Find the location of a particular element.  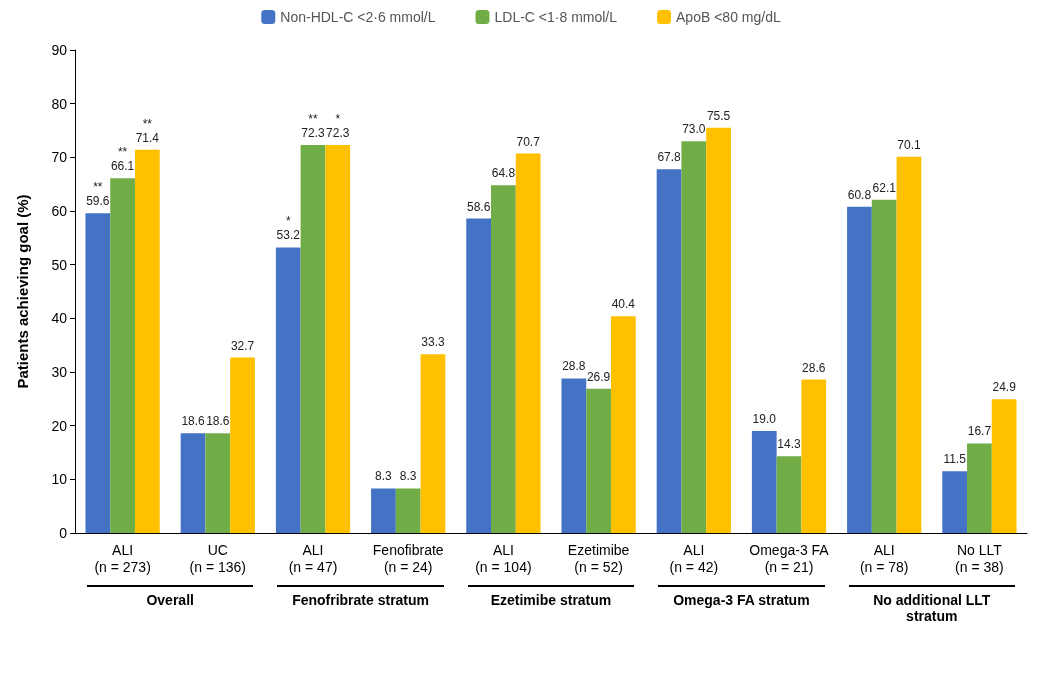

data-label: 73.0 is located at coordinates (694, 129).